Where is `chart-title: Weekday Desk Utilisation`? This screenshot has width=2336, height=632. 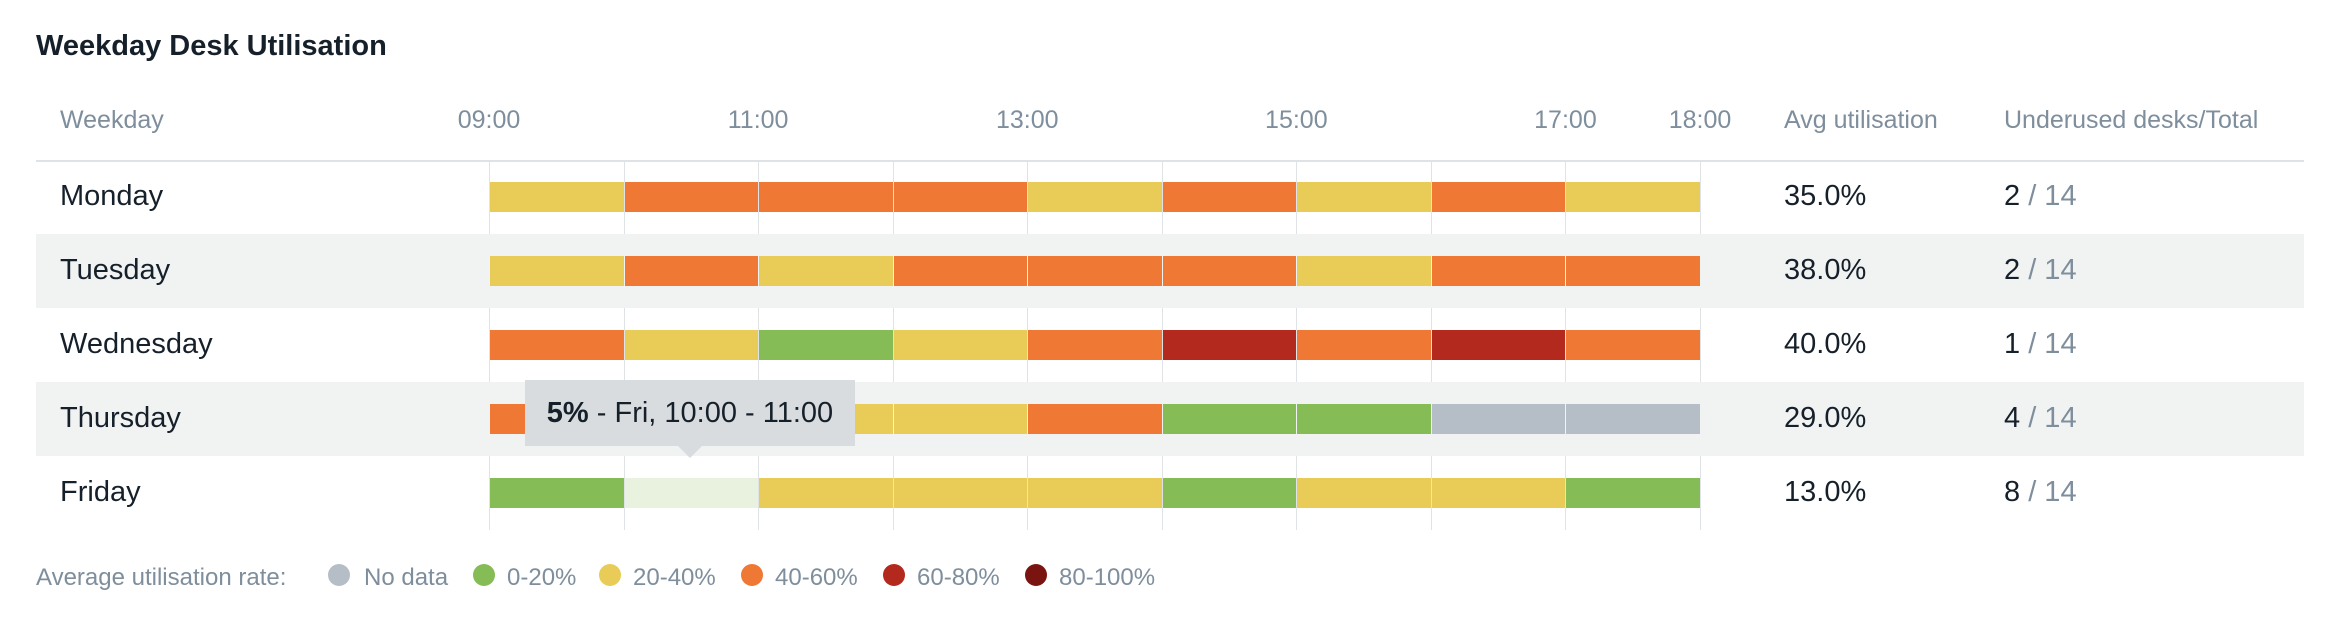 chart-title: Weekday Desk Utilisation is located at coordinates (211, 46).